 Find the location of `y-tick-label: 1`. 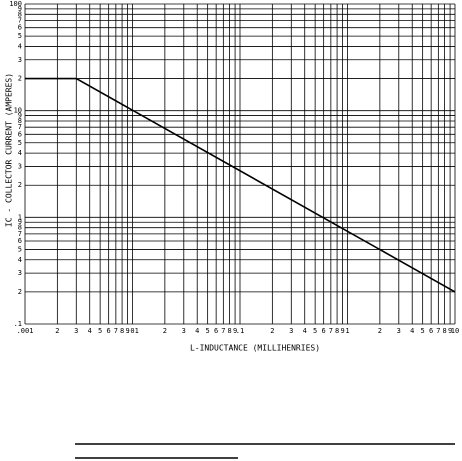

y-tick-label: 1 is located at coordinates (20, 217).